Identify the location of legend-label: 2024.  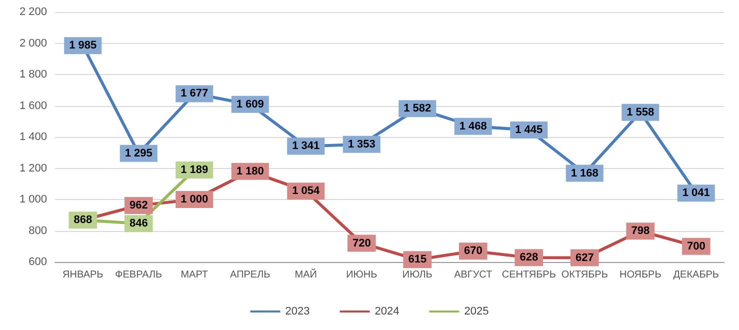
(387, 312).